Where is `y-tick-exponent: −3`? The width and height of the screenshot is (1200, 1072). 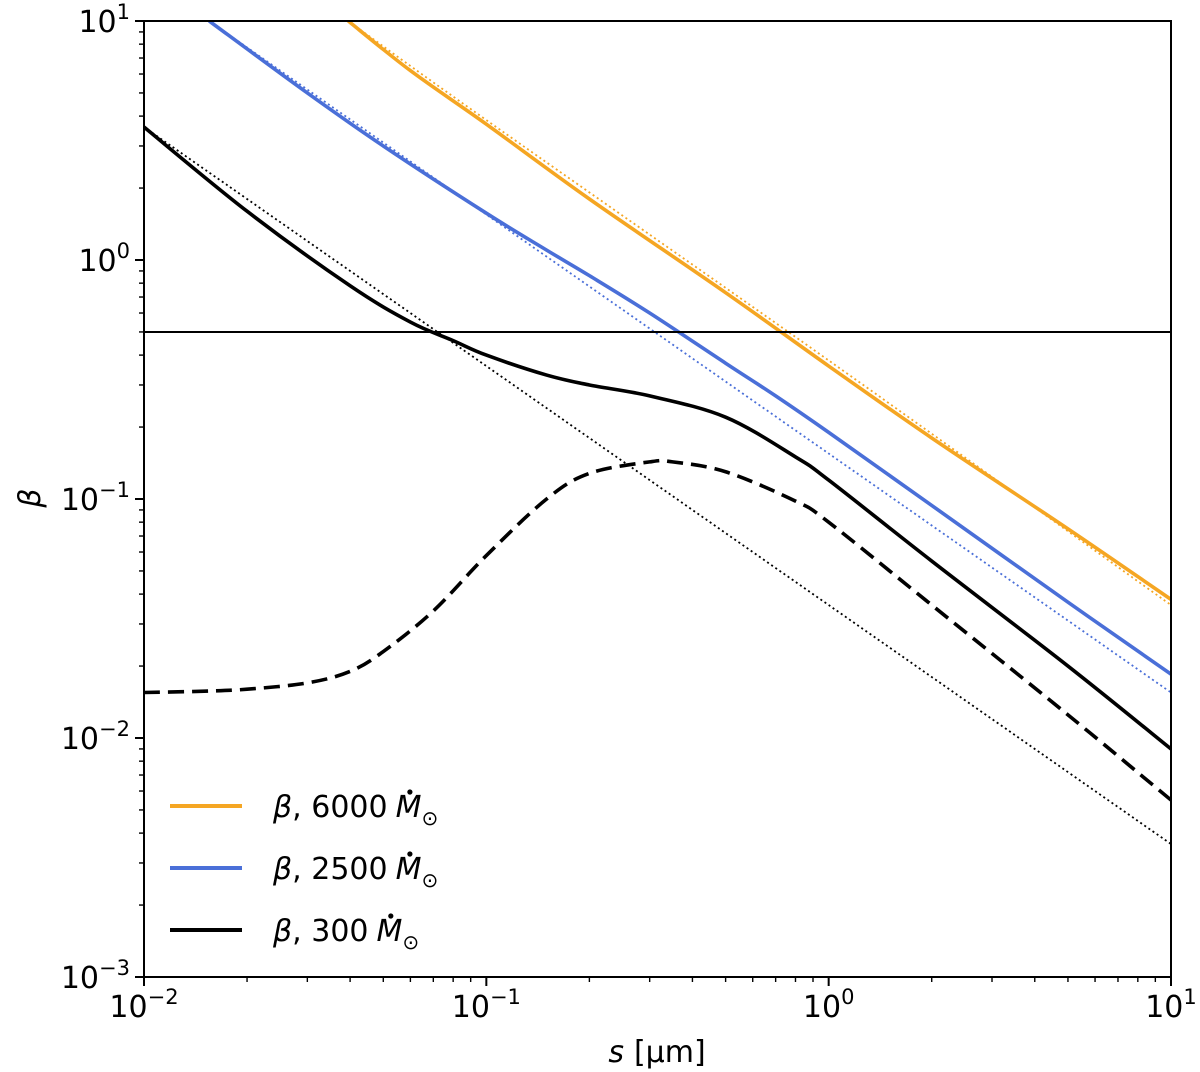 y-tick-exponent: −3 is located at coordinates (114, 968).